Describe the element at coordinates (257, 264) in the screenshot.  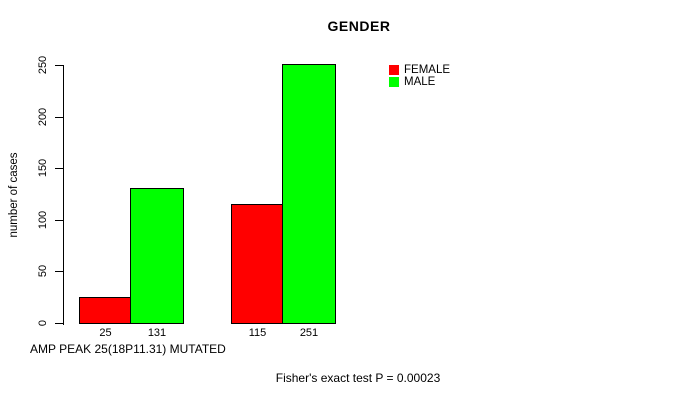
I see `bar-female-group2` at that location.